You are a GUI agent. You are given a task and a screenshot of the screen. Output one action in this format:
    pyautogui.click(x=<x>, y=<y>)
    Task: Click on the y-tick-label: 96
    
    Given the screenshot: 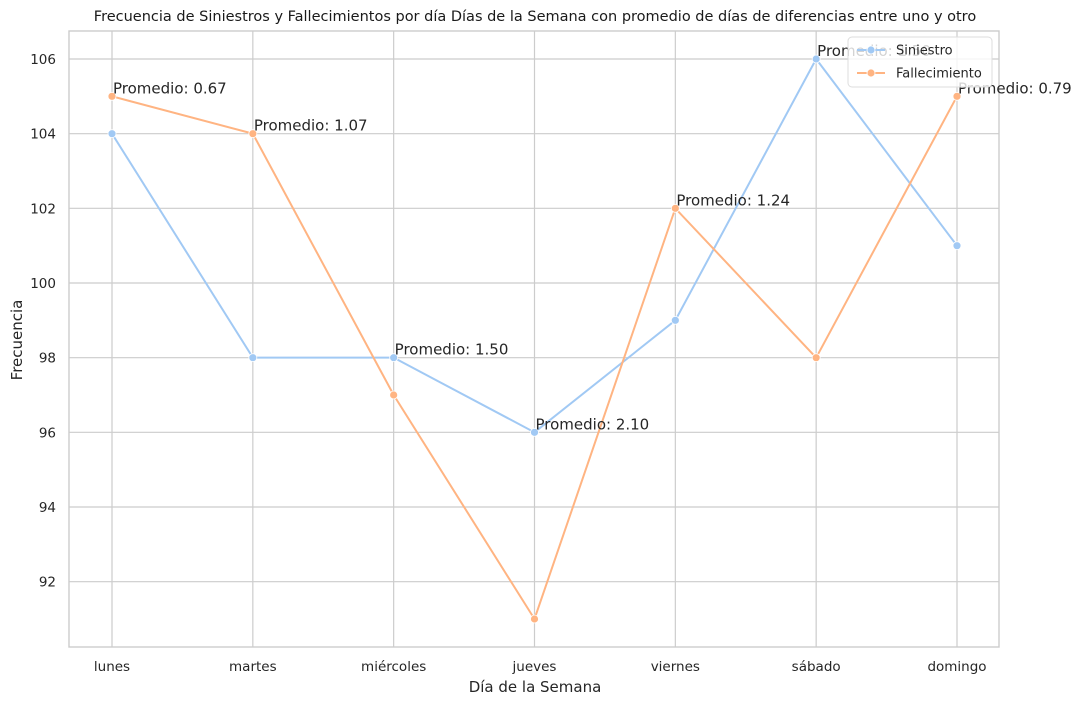 What is the action you would take?
    pyautogui.click(x=47, y=433)
    